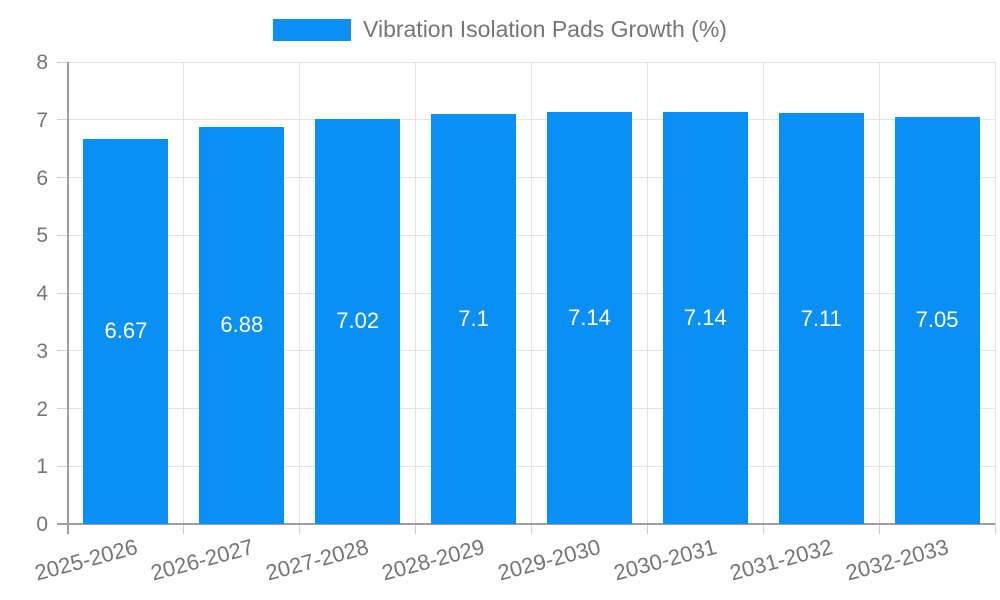 The width and height of the screenshot is (1000, 600). I want to click on x-axis-line, so click(526, 524).